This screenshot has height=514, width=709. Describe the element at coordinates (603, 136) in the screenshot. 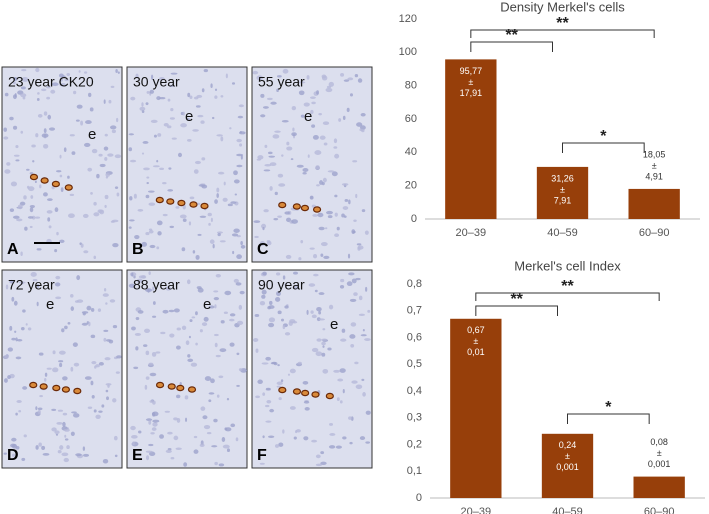

I see `significance-label: *` at that location.